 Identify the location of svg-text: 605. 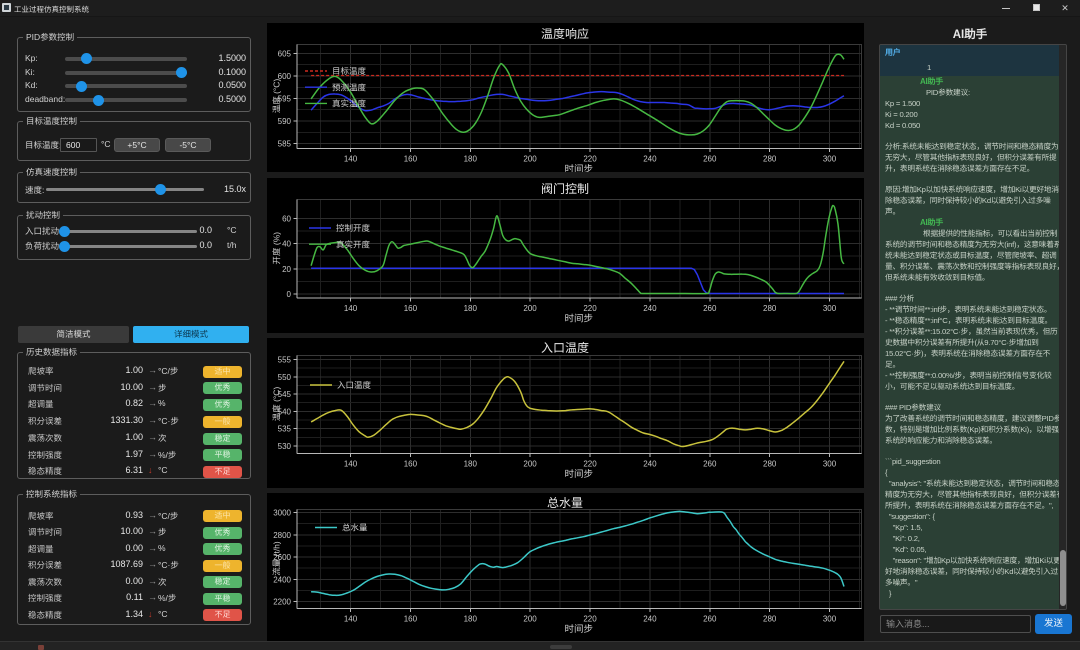
(285, 54).